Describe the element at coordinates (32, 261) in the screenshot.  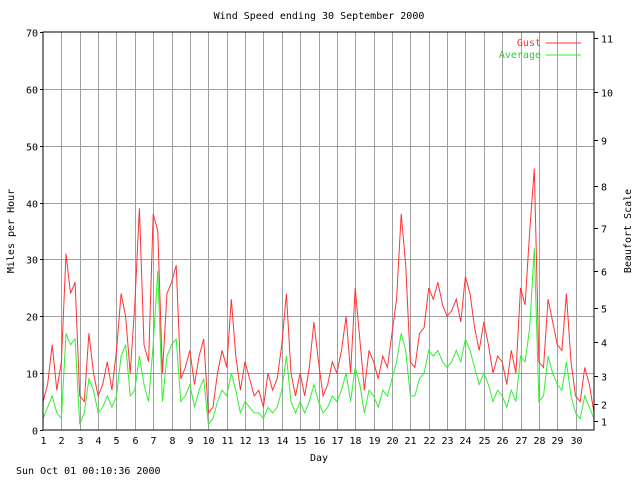
I see `y-tick-label: 30` at that location.